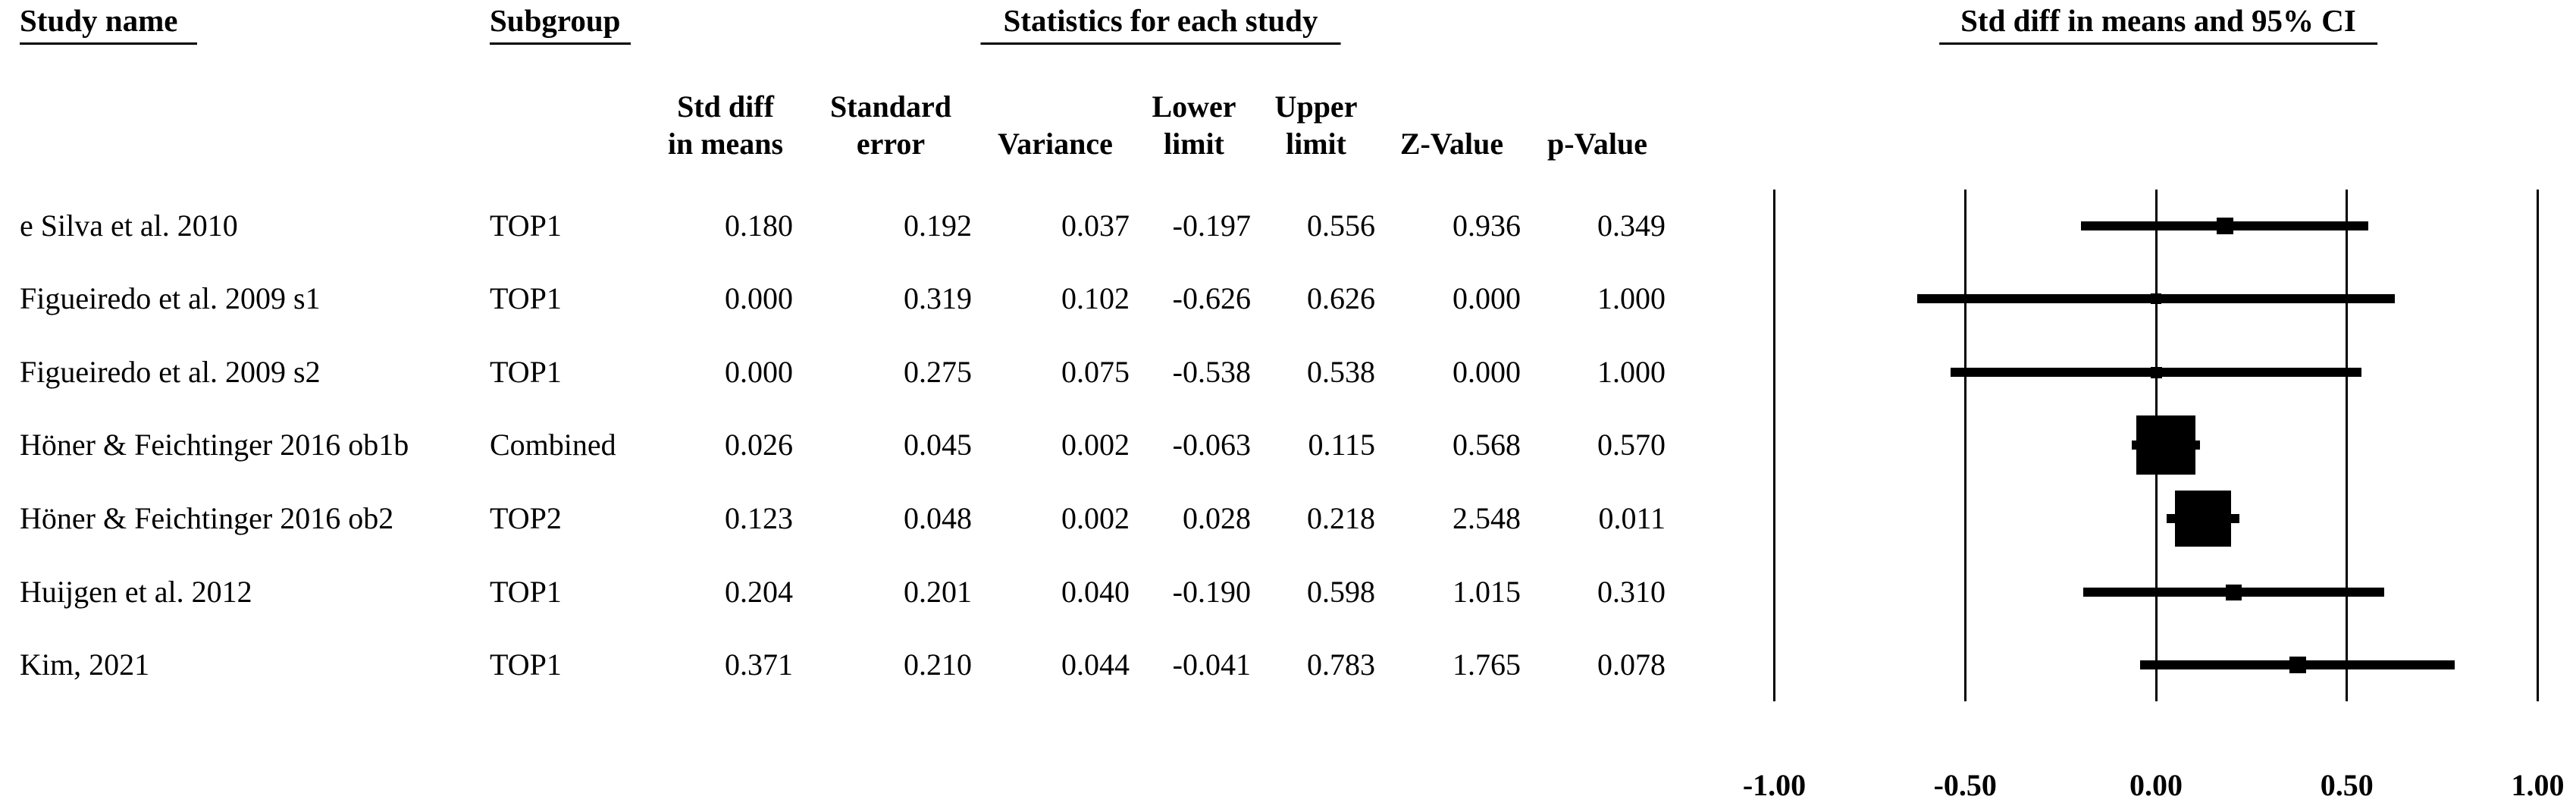  What do you see at coordinates (1160, 24) in the screenshot?
I see `statistics-section-header: Statistics for each study` at bounding box center [1160, 24].